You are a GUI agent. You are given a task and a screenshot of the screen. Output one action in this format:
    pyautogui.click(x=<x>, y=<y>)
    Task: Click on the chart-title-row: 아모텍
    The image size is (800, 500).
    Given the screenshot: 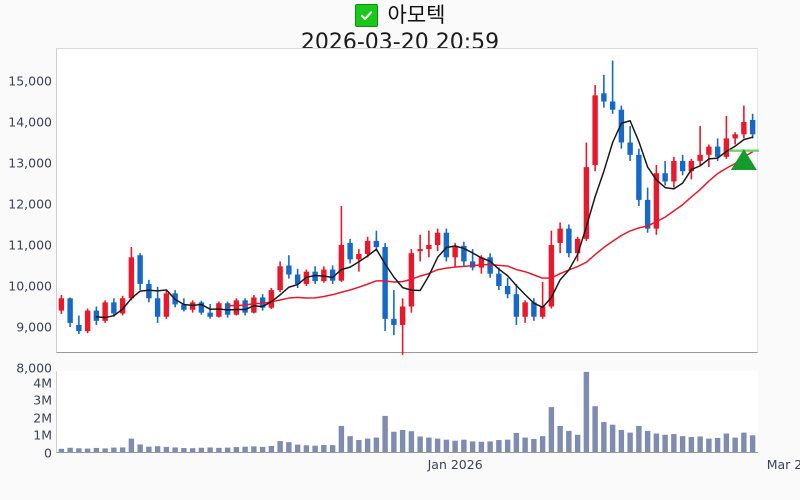 What is the action you would take?
    pyautogui.click(x=400, y=15)
    